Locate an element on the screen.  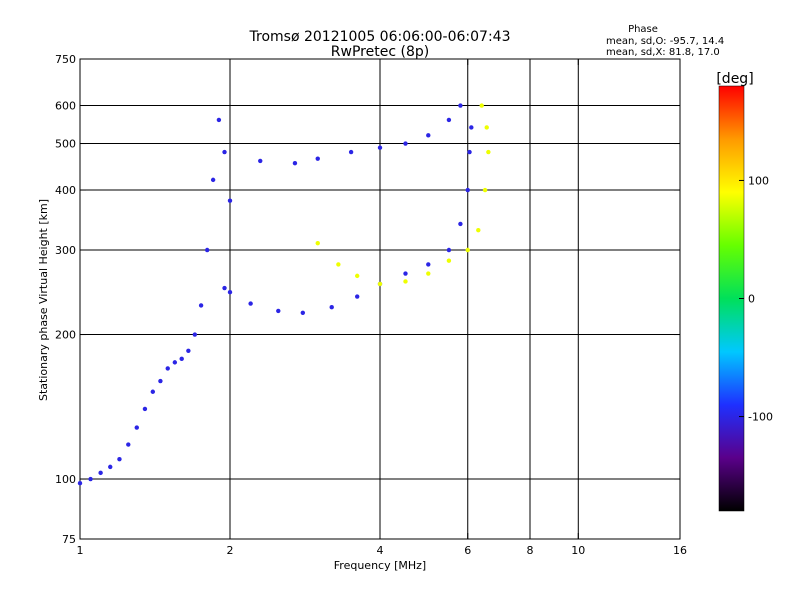
stats-line-o: mean, sd,O: -95.7, 14.4 is located at coordinates (665, 41).